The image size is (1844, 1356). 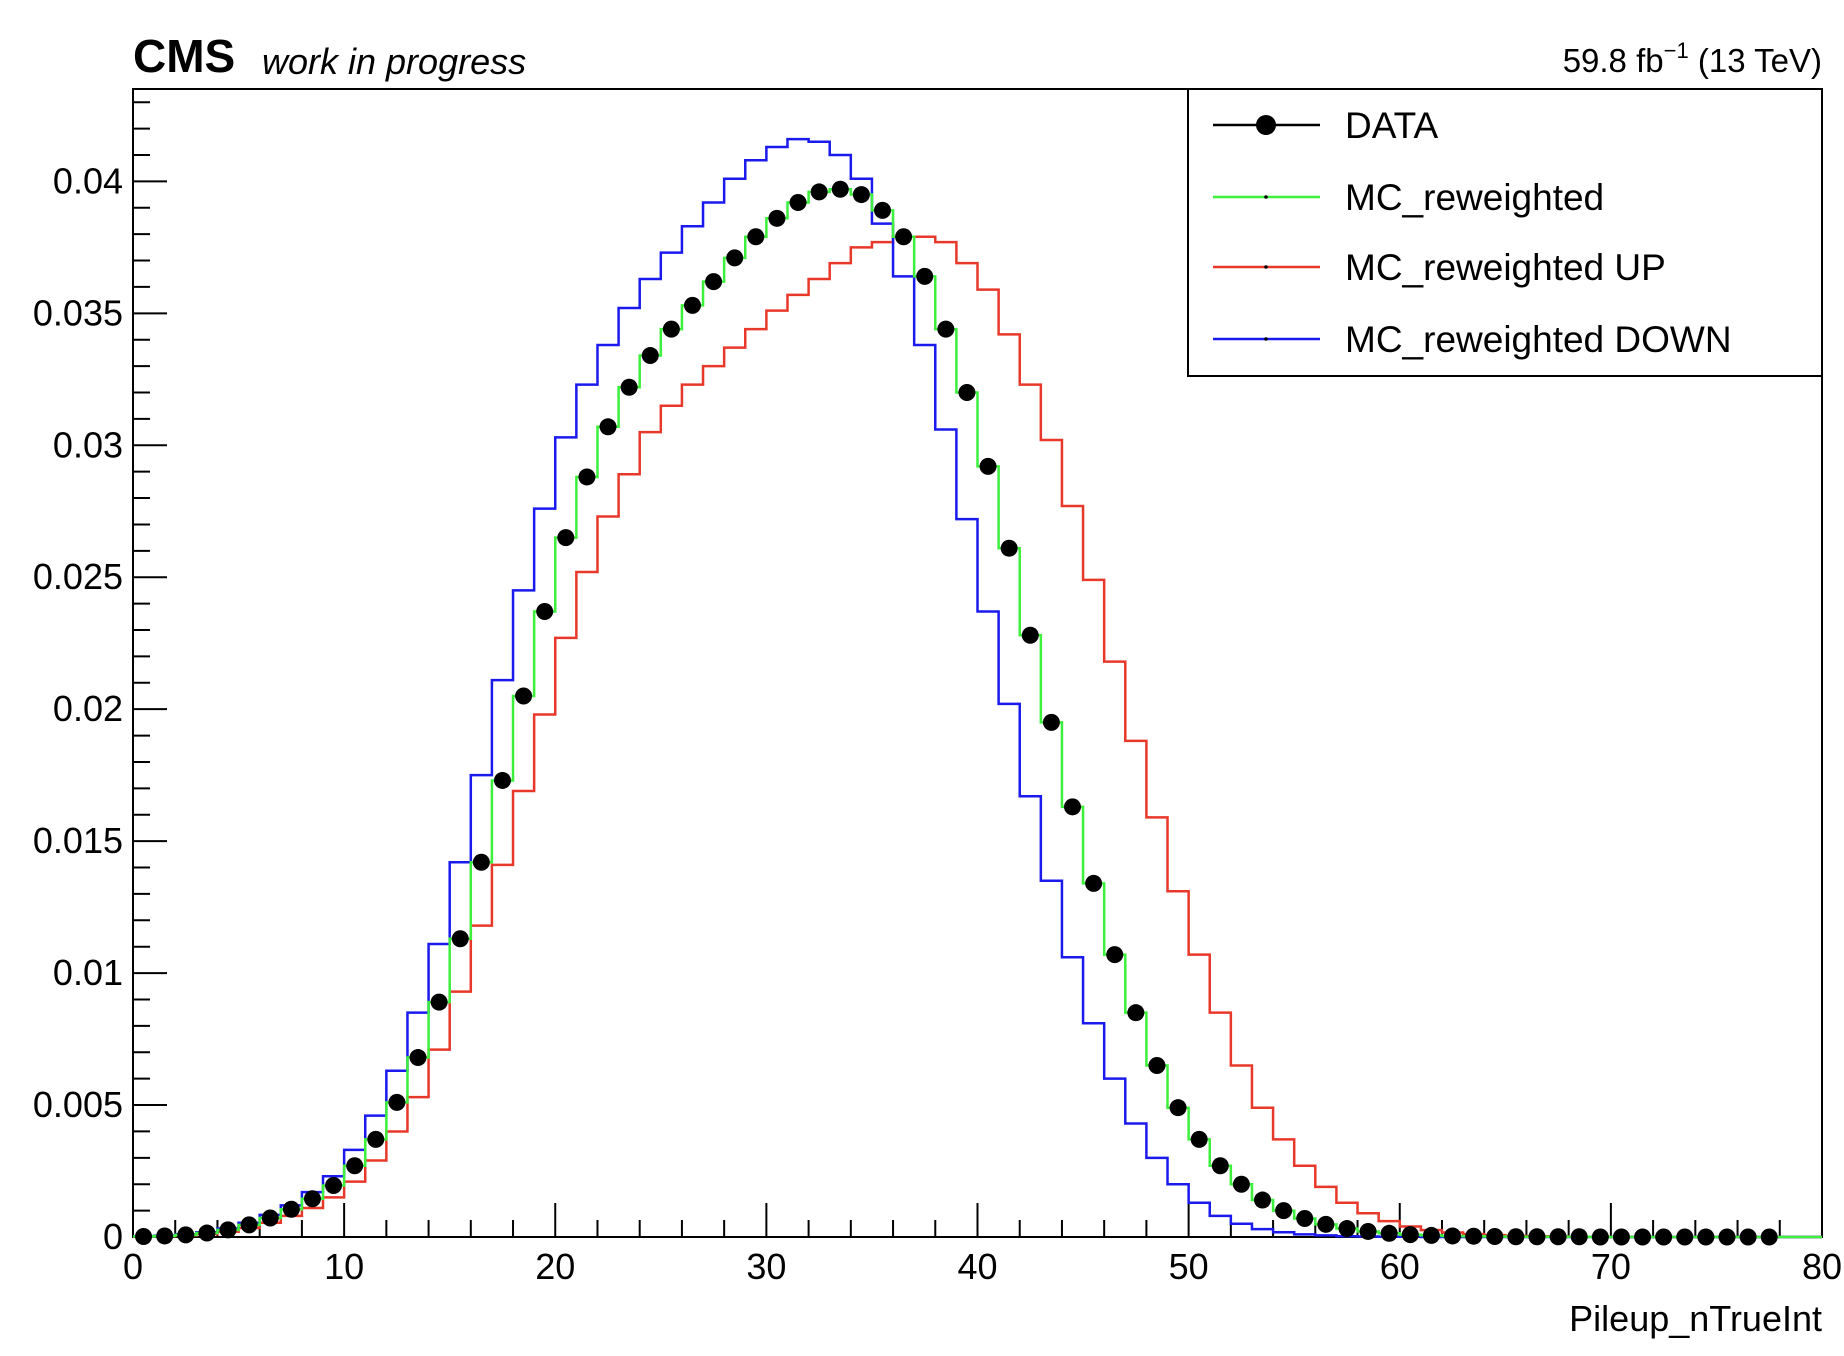 I want to click on y-axis-tick-labels: 0 0.005 0.01 0.015 0.02 0.025 0.03 0.035 0.04, so click(x=78, y=708).